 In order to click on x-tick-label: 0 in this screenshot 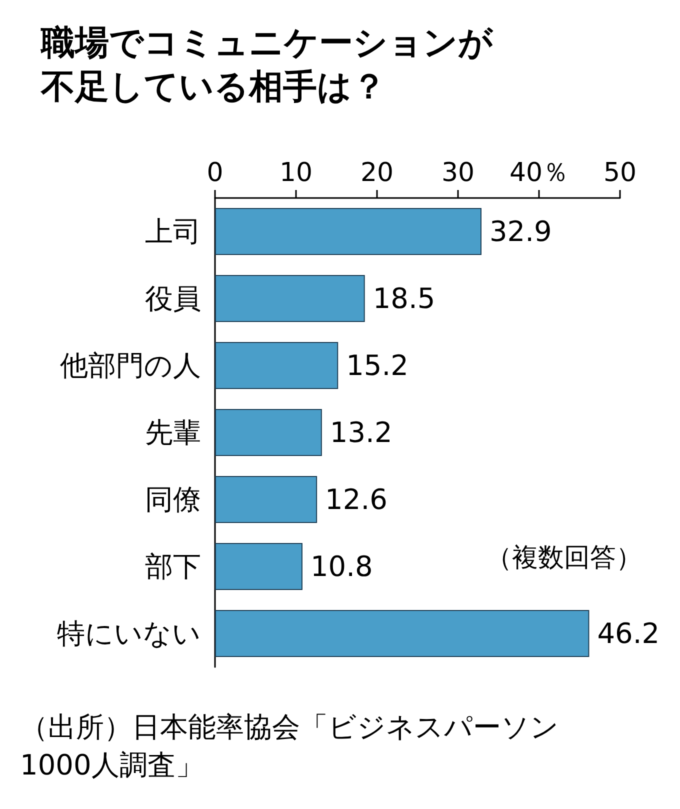, I will do `click(215, 173)`.